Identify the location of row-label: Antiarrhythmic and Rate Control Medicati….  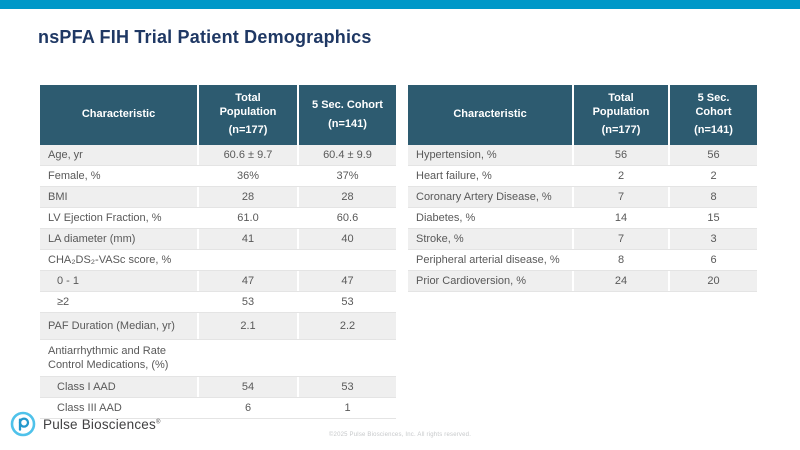
(108, 357).